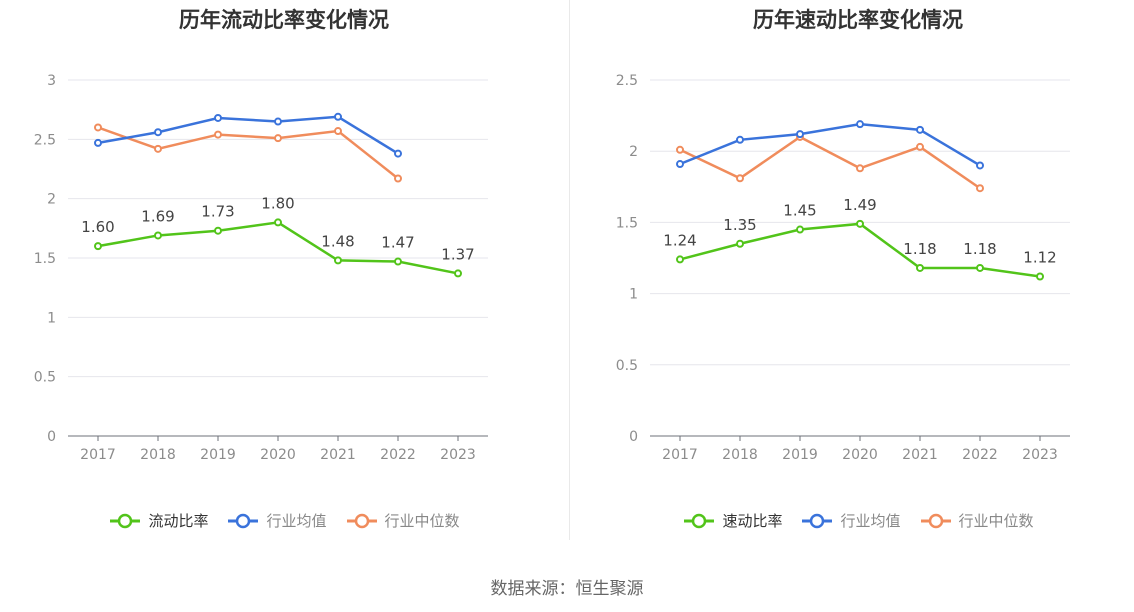  I want to click on data-label: 1.35, so click(739, 225).